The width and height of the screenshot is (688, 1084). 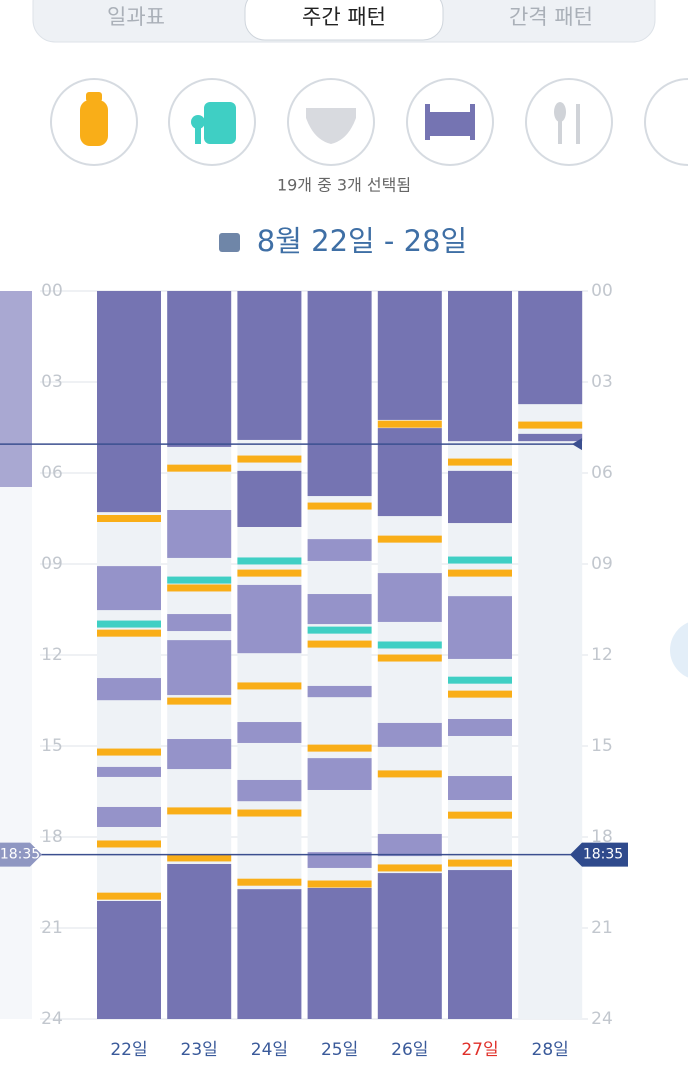 I want to click on tab: 간격 패턴, so click(x=551, y=17).